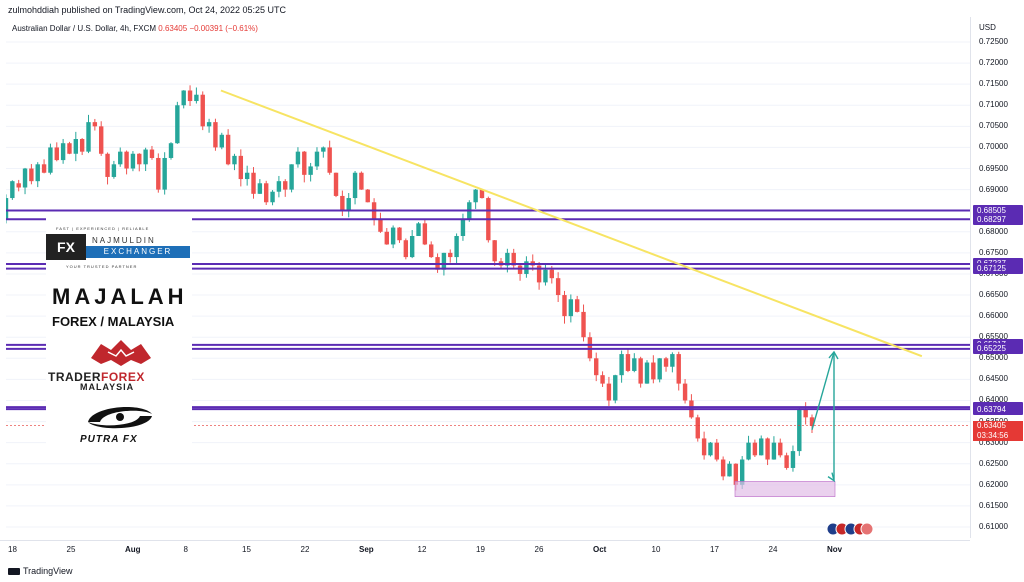 The image size is (1024, 582). Describe the element at coordinates (850, 529) in the screenshot. I see `economic-events-flags-icon` at that location.